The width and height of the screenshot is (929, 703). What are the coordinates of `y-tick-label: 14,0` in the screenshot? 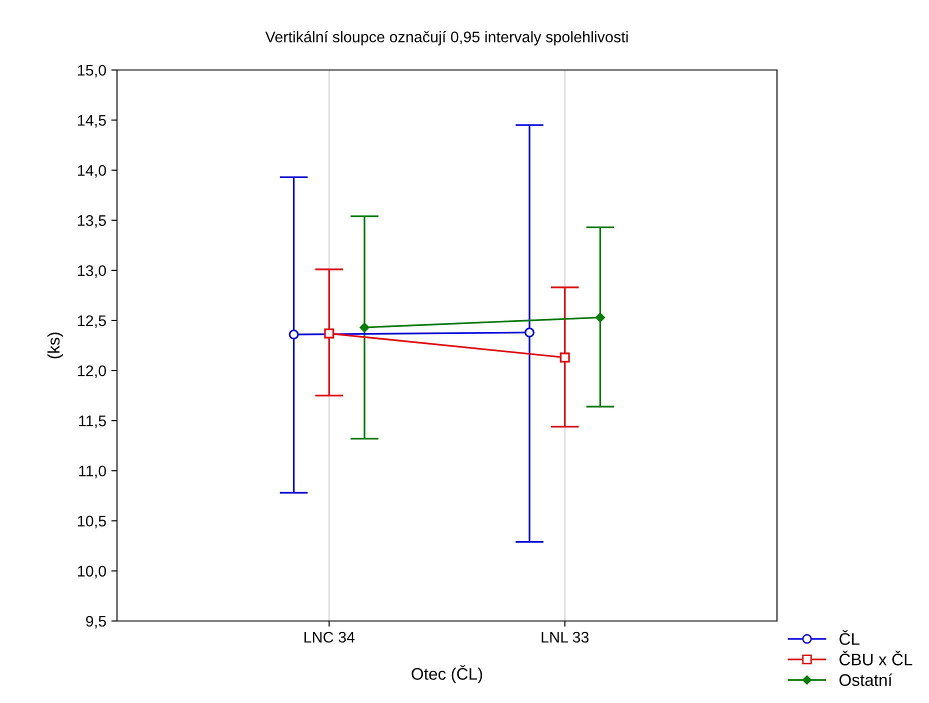 It's located at (92, 171).